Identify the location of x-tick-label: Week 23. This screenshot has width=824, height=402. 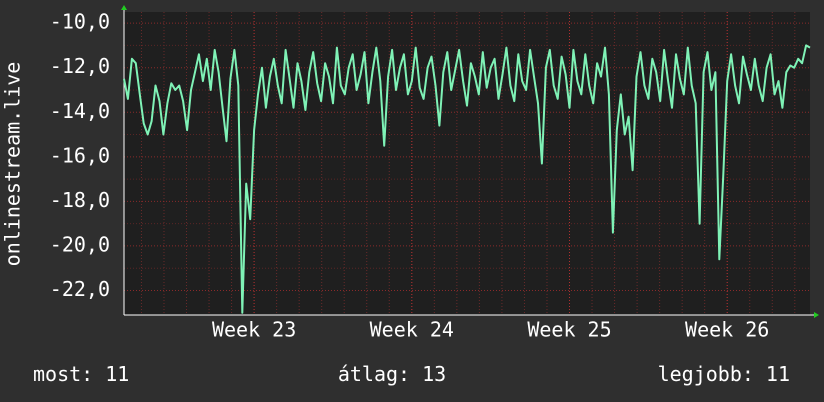
(254, 330).